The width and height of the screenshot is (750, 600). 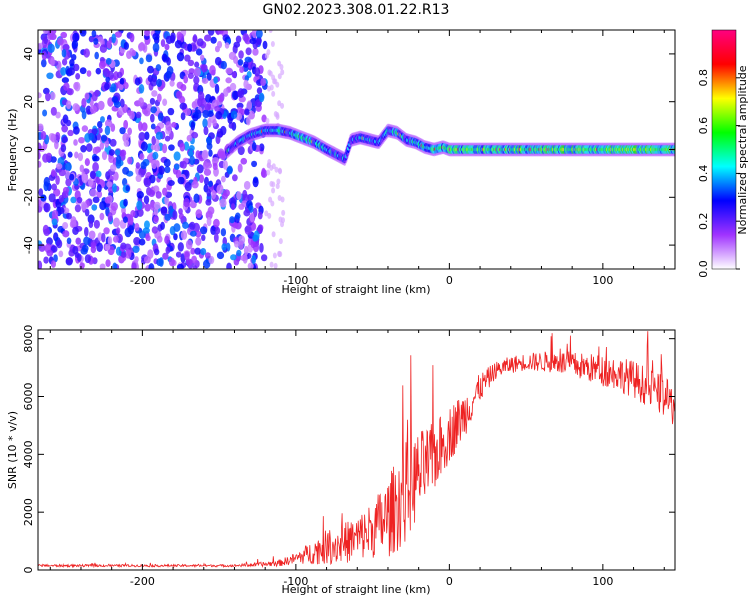 What do you see at coordinates (12, 150) in the screenshot?
I see `spectrogram-ylabel: Frequency (Hz)` at bounding box center [12, 150].